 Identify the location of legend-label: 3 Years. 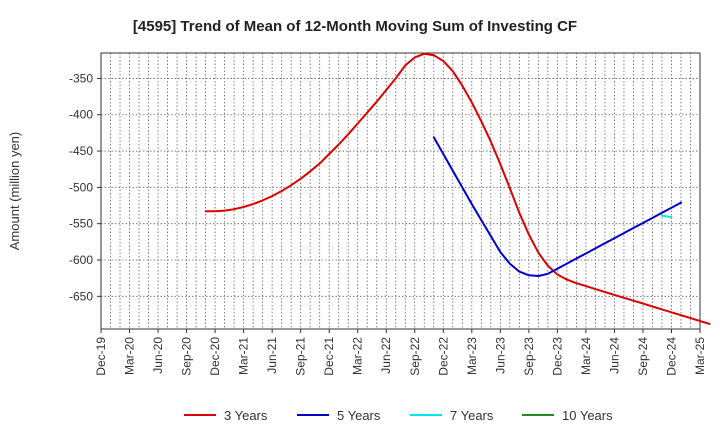
(246, 415).